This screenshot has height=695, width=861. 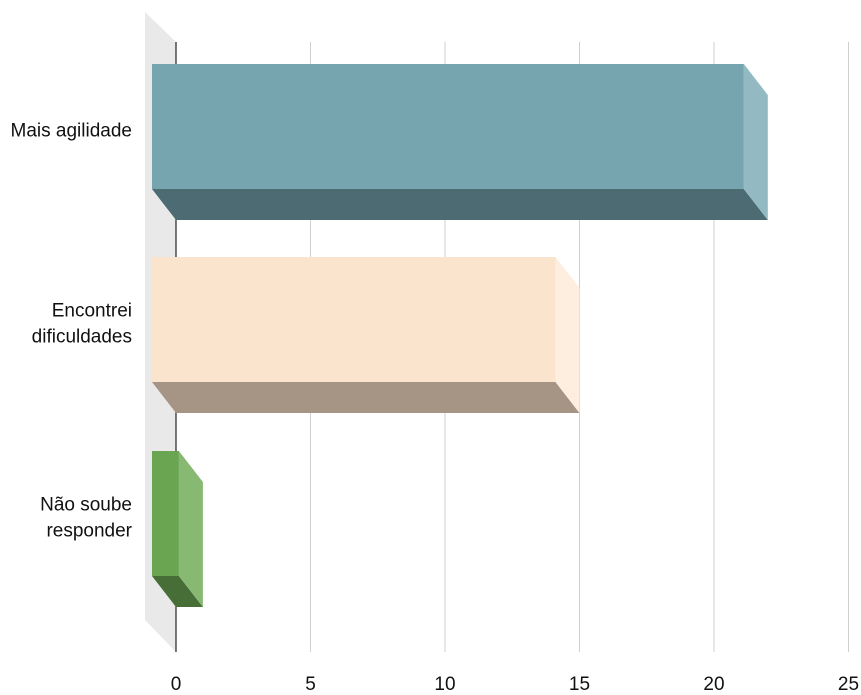 What do you see at coordinates (86, 518) in the screenshot?
I see `category-label: Não soube responder` at bounding box center [86, 518].